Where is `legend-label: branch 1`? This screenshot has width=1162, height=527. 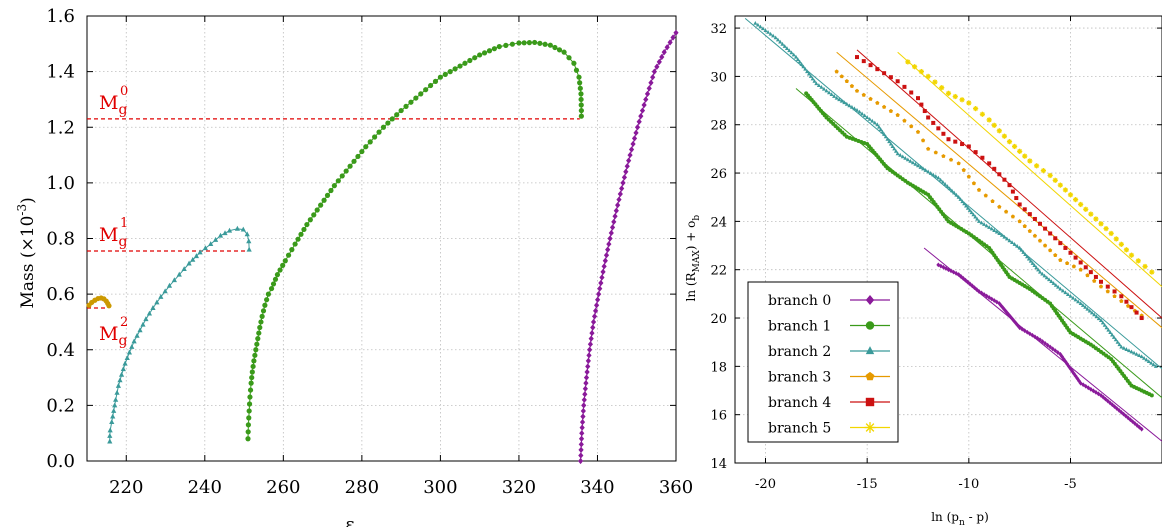 legend-label: branch 1 is located at coordinates (799, 327).